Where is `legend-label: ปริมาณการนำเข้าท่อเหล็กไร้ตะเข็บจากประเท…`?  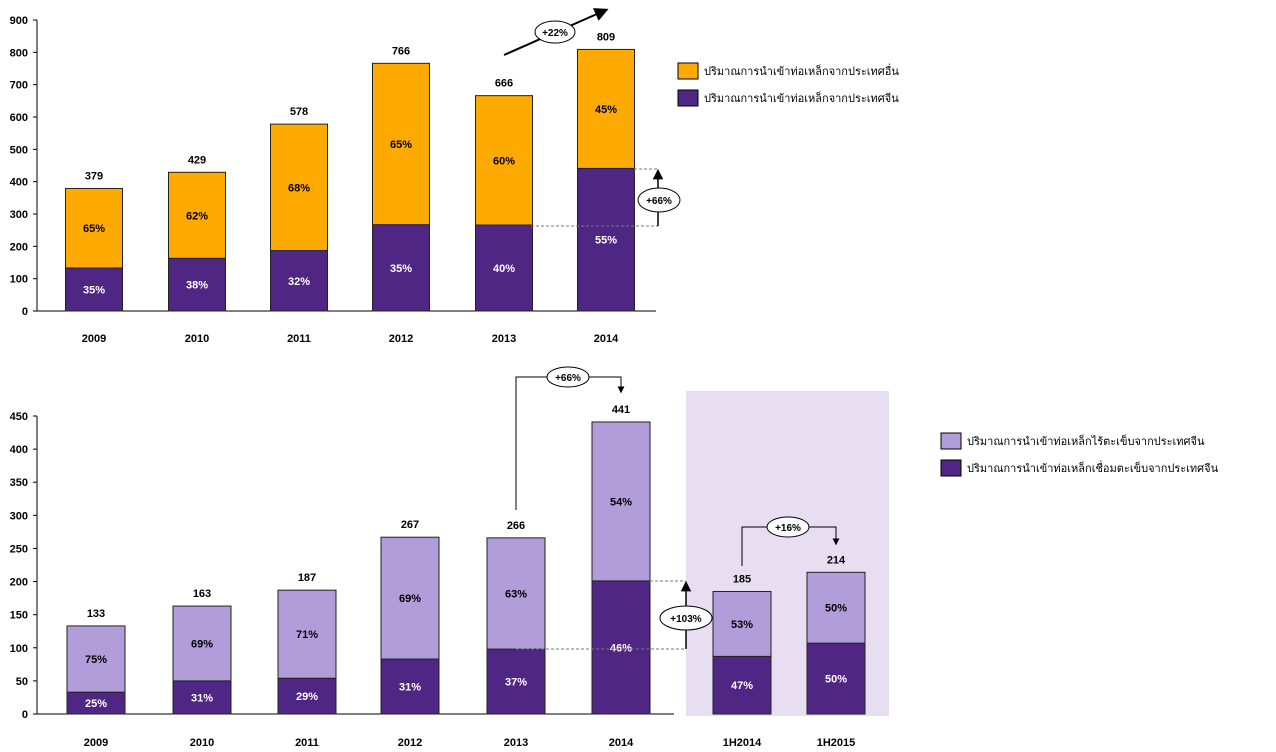 legend-label: ปริมาณการนำเข้าท่อเหล็กไร้ตะเข็บจากประเท… is located at coordinates (1086, 441).